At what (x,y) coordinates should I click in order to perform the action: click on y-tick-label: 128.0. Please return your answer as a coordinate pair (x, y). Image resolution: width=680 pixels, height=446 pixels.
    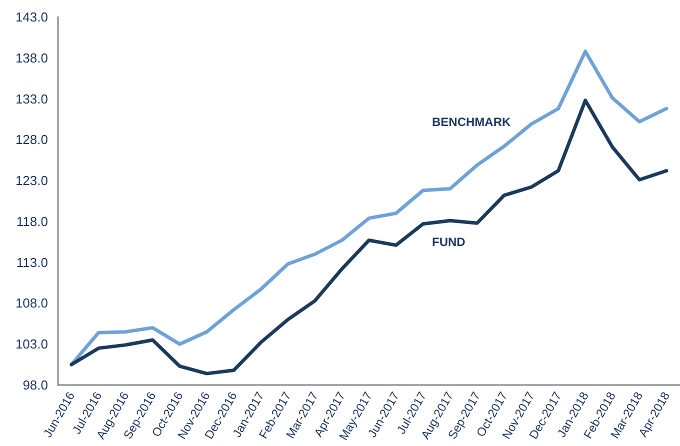
    Looking at the image, I should click on (31, 140).